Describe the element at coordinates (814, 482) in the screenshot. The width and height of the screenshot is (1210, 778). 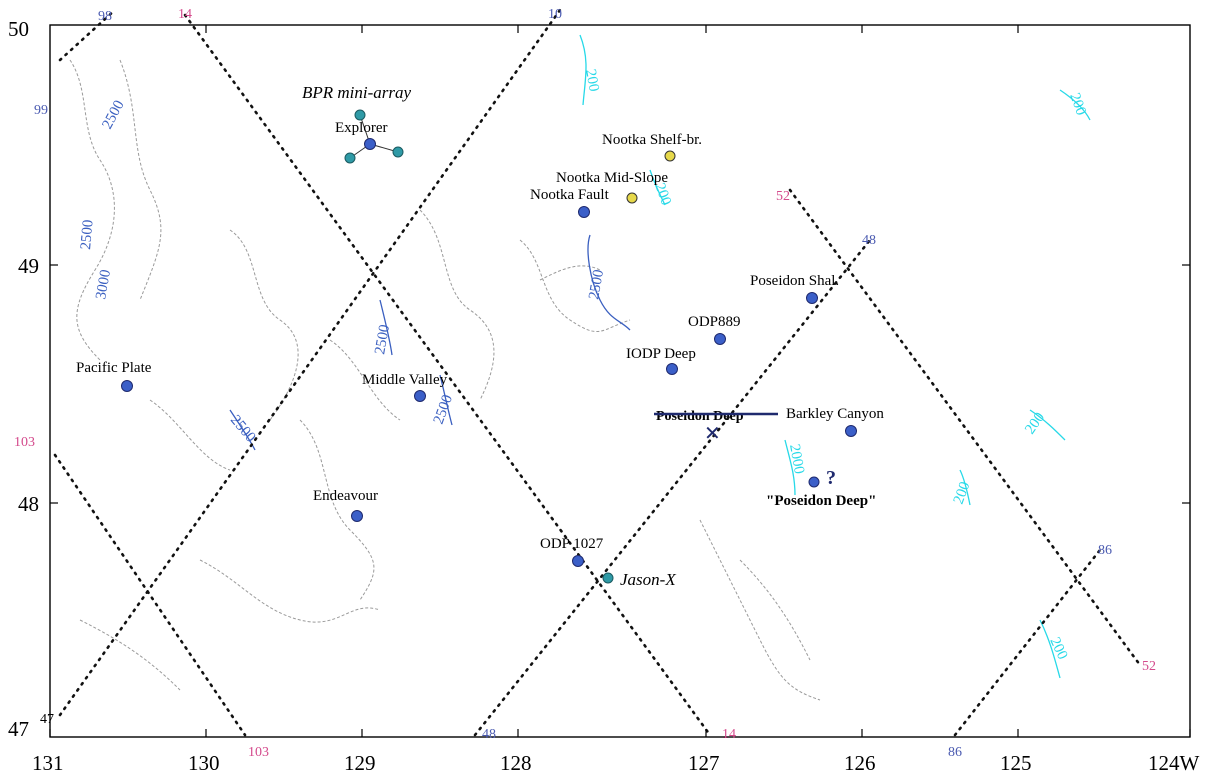
I see `poseidon-deep-marker` at that location.